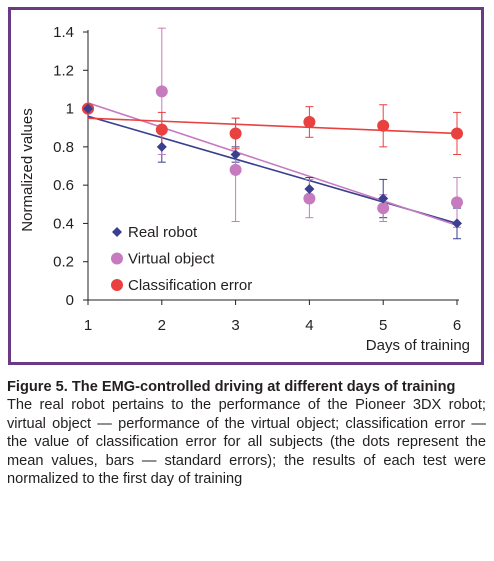  I want to click on x-tick-label: 5, so click(383, 325).